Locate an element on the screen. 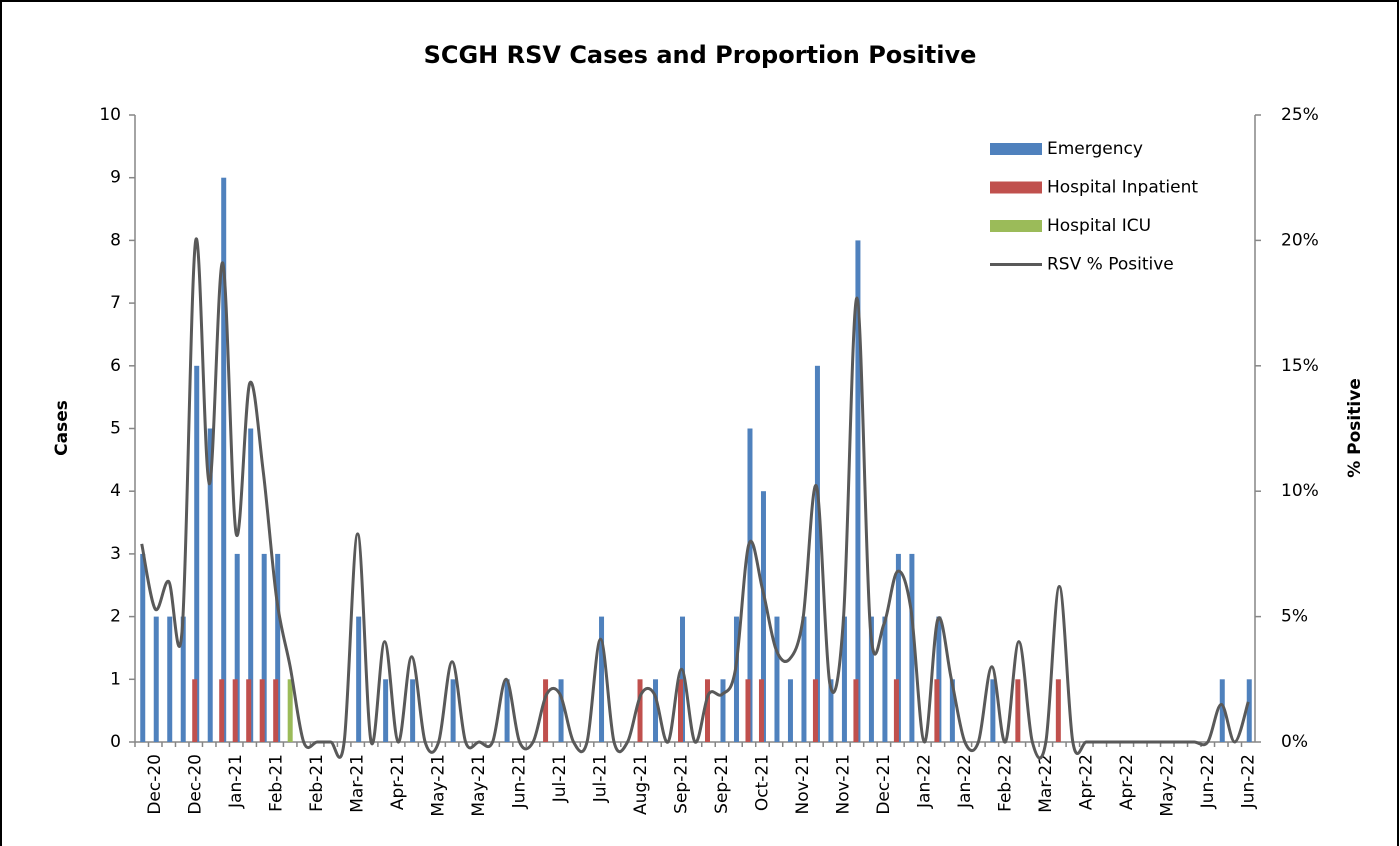  y-tick-label: 8 is located at coordinates (115, 240).